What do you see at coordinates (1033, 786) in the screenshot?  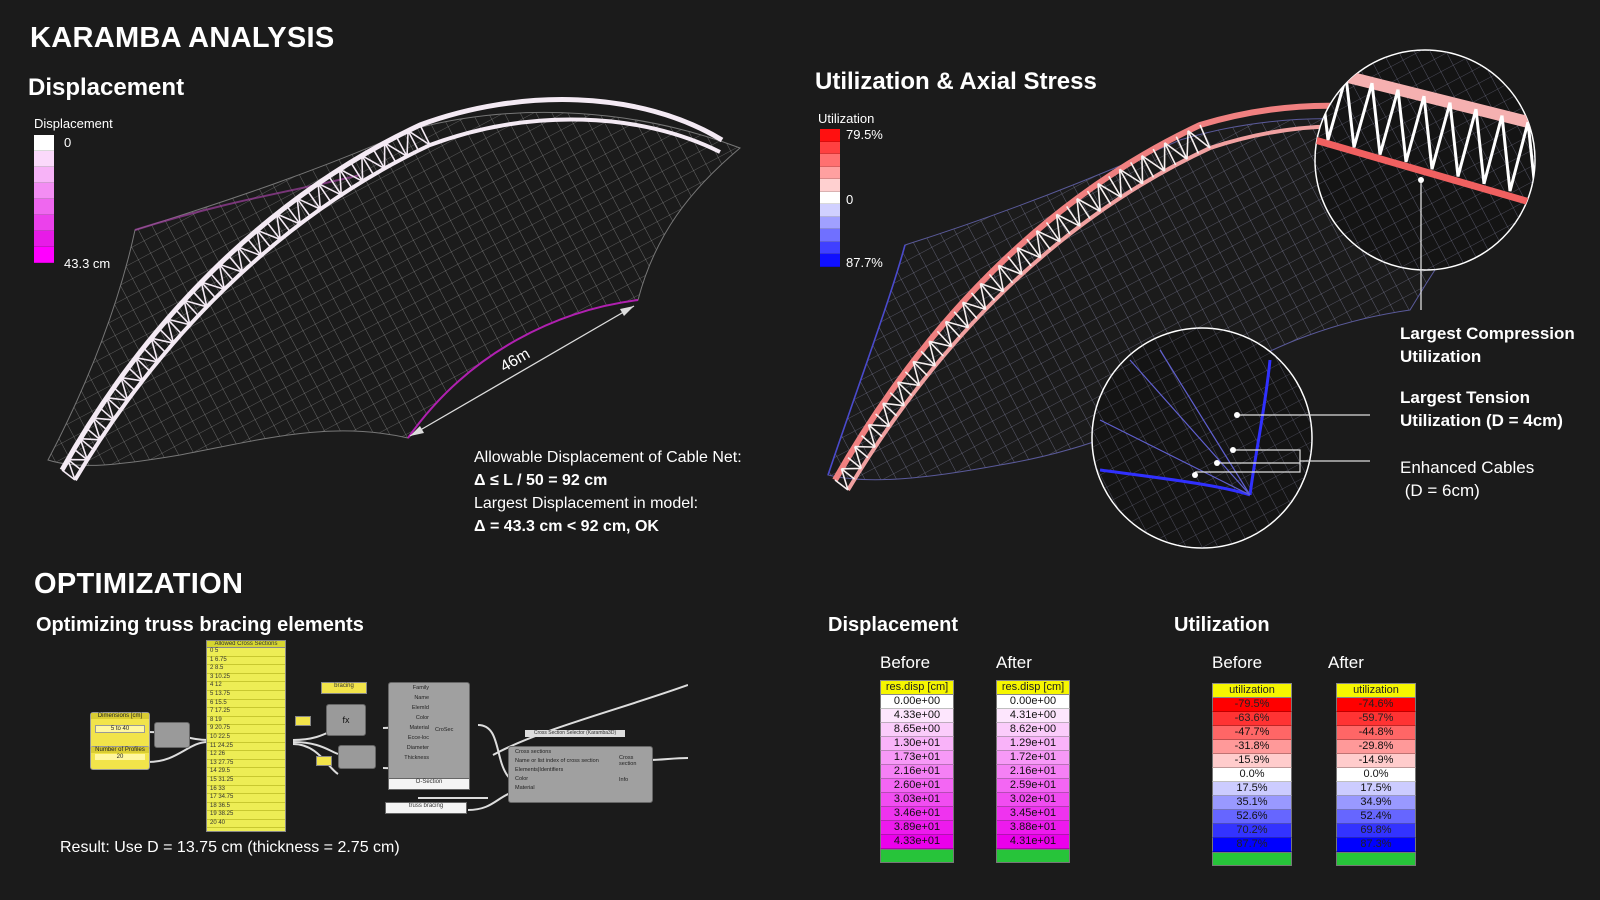 I see `table-cell: 2.59e+01` at bounding box center [1033, 786].